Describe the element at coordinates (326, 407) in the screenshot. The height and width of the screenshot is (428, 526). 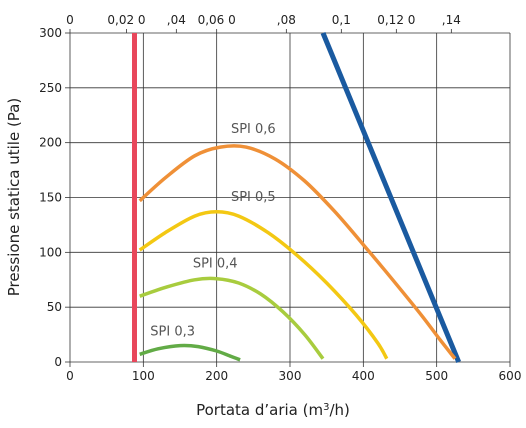
I see `x-axis-label-sup: 3` at that location.